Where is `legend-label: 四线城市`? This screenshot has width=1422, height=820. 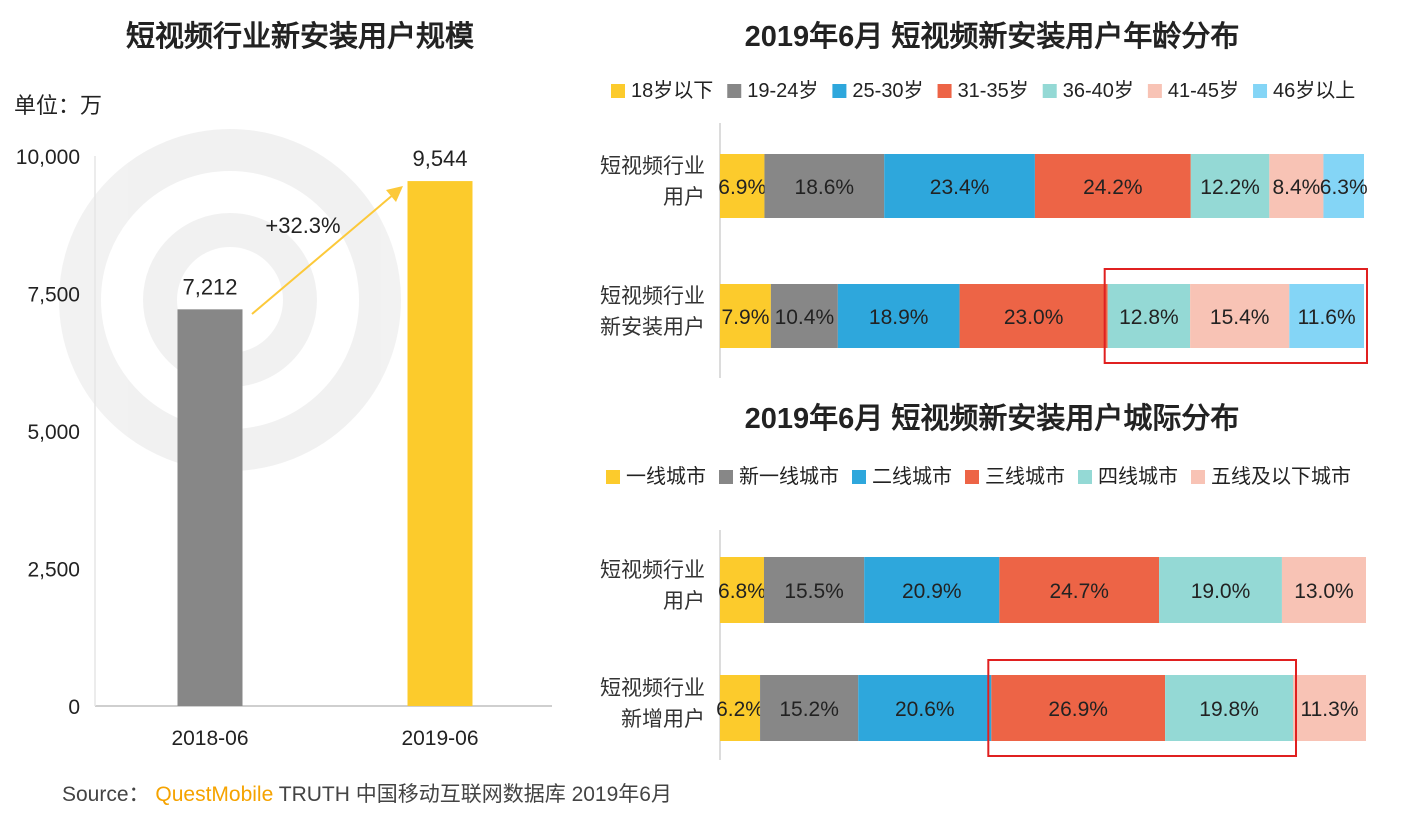
legend-label: 四线城市 is located at coordinates (1138, 476).